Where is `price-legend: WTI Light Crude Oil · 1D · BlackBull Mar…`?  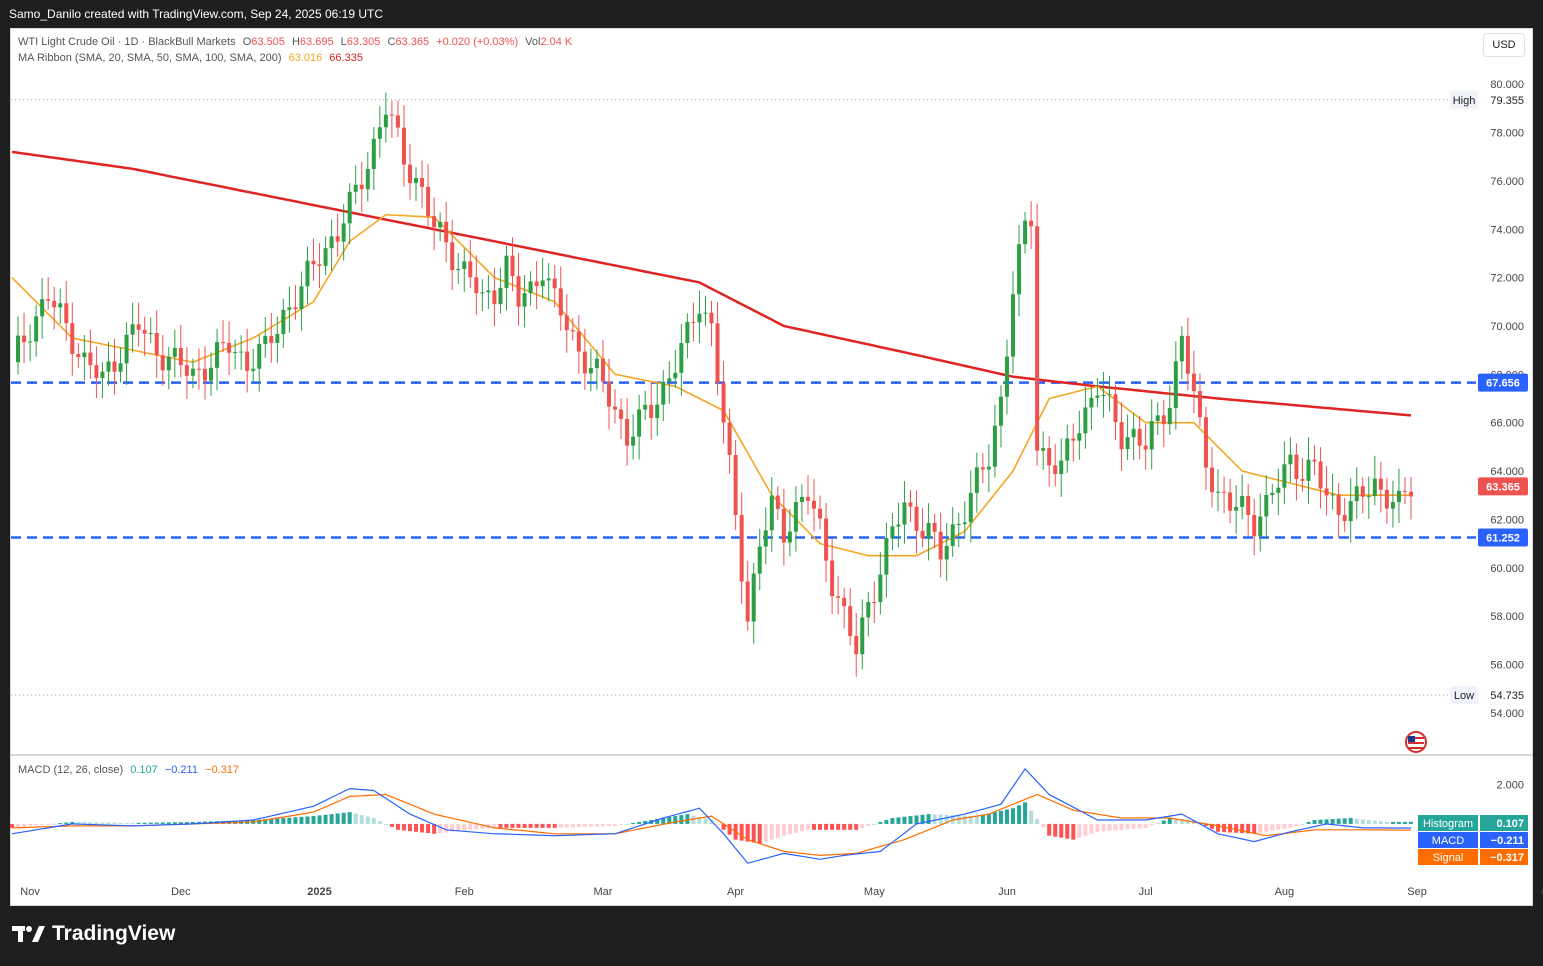
price-legend: WTI Light Crude Oil · 1D · BlackBull Mar… is located at coordinates (297, 42).